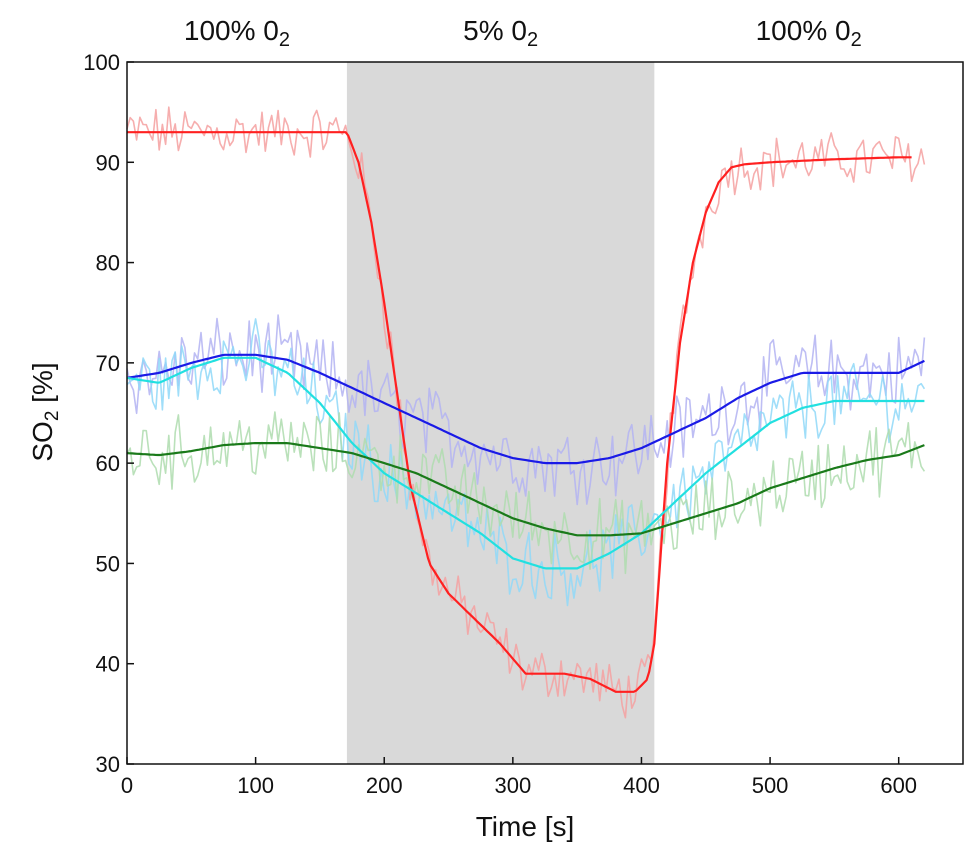 Image resolution: width=966 pixels, height=843 pixels. I want to click on phase-label-1-main: 5% 0, so click(495, 30).